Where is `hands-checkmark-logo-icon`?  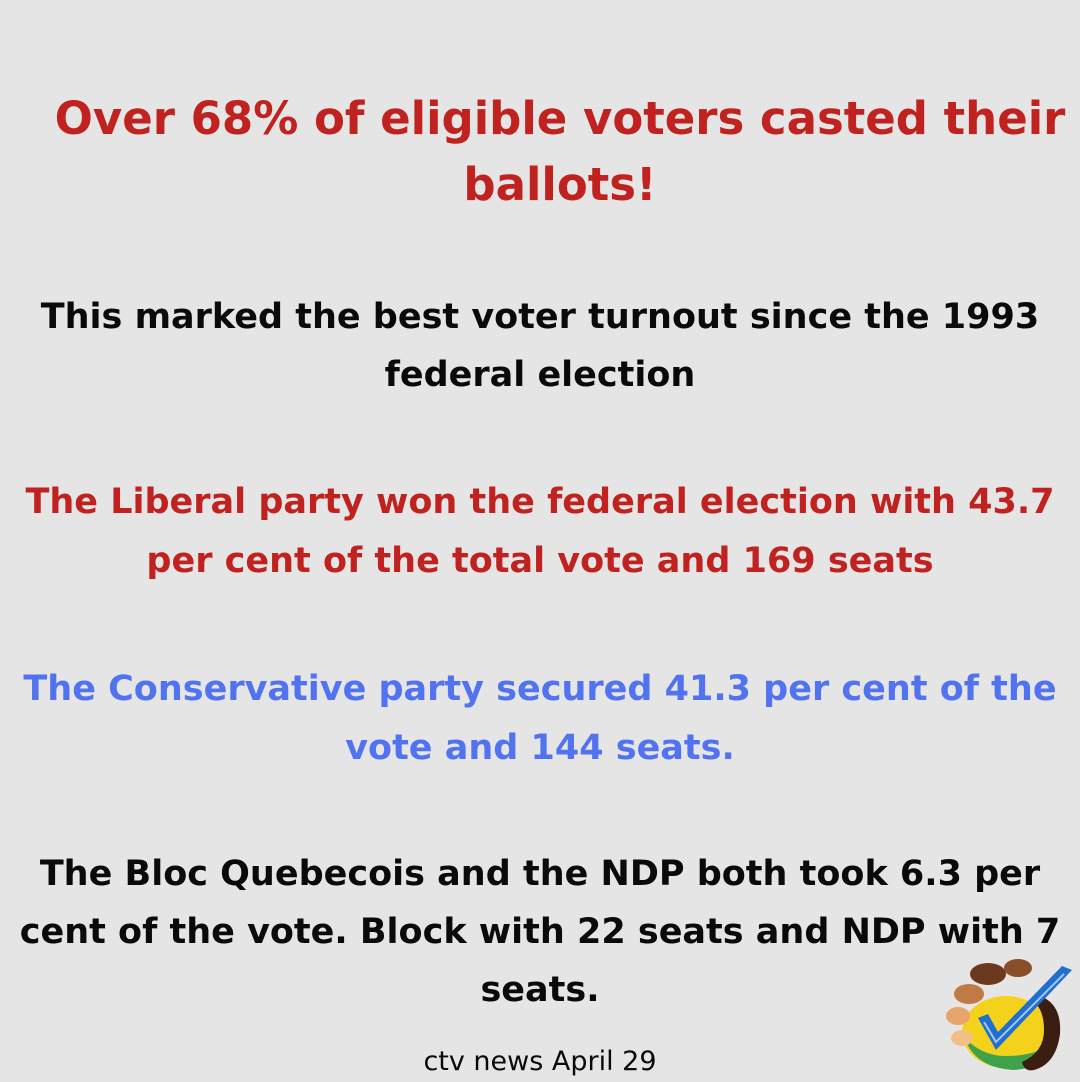
hands-checkmark-logo-icon is located at coordinates (1009, 1015).